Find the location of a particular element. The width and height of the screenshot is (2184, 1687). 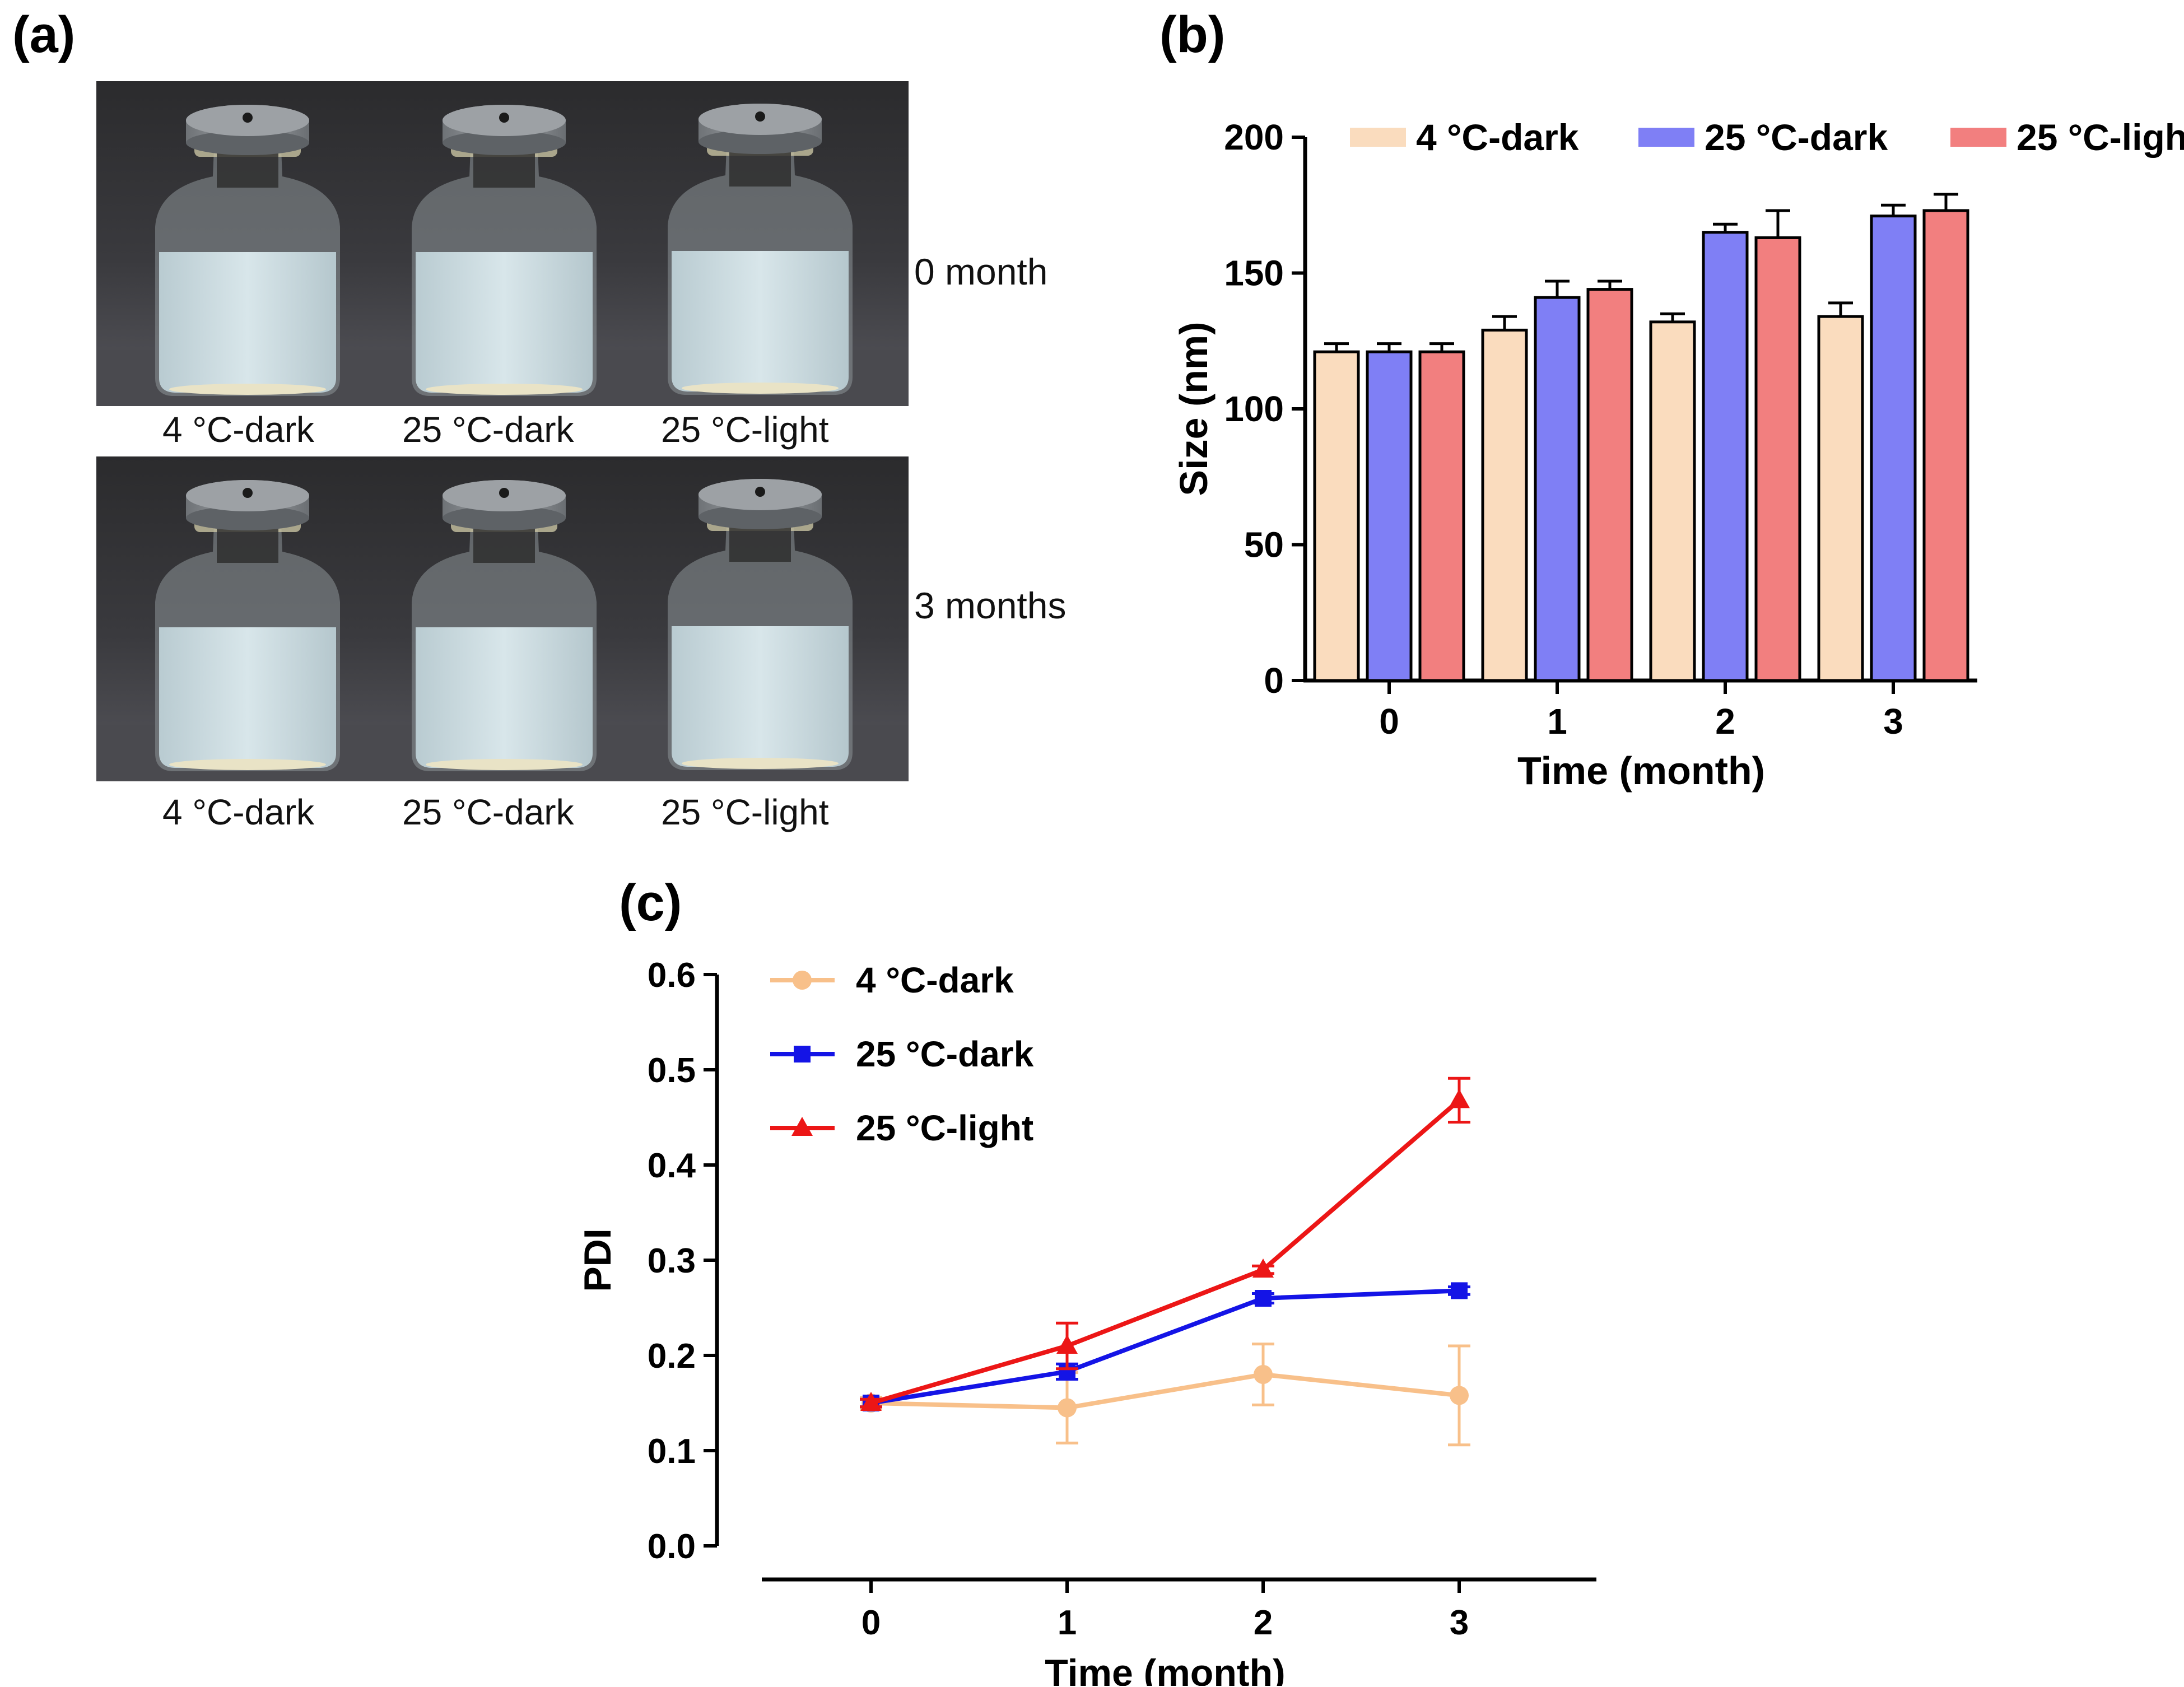

axes-b: 0 50 100 150 200 0 1 2 3 Time (month) Size (nm) is located at coordinates (1575, 455).